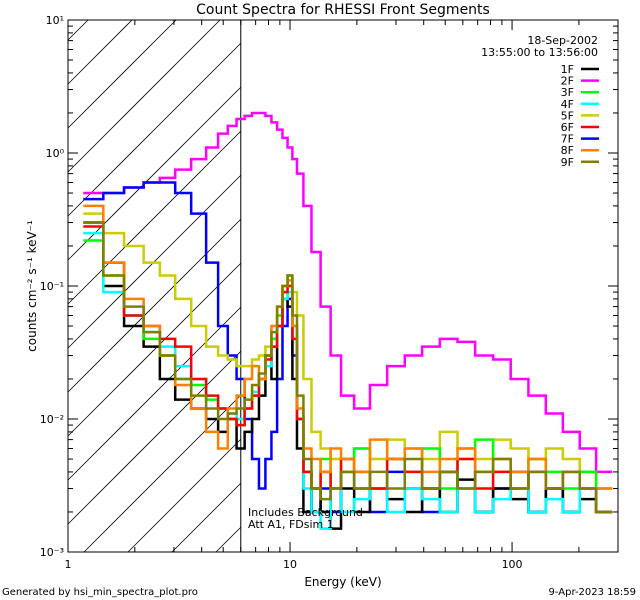  I want to click on y-tick-label: 10⁰, so click(55, 153).